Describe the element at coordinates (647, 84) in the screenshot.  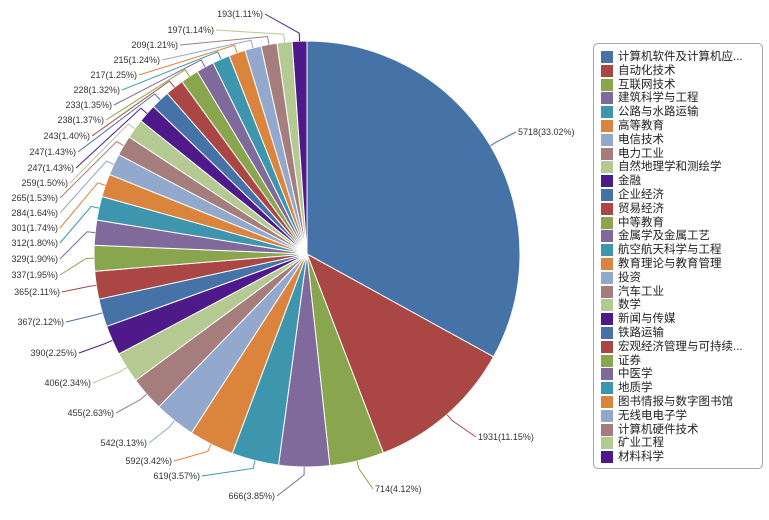
I see `legend-label: 互联网技术` at that location.